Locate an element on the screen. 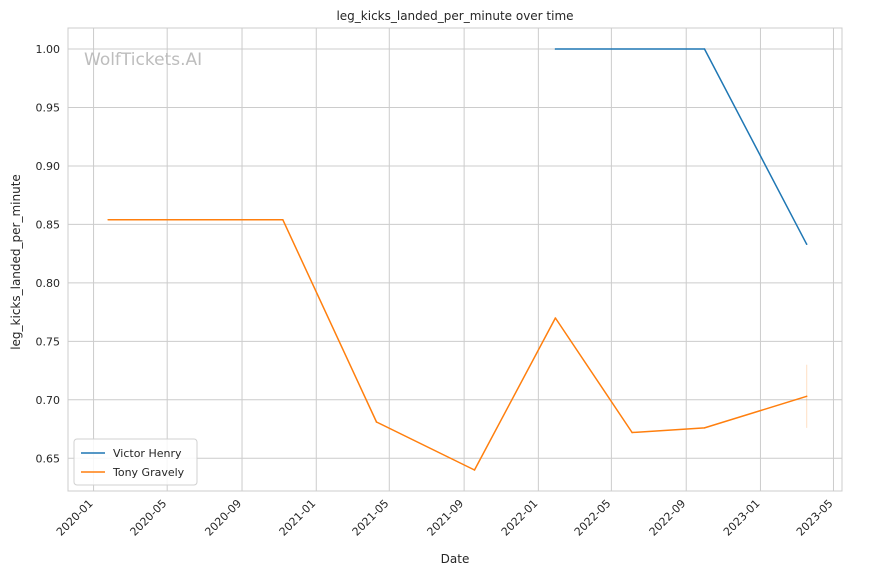  y-tick-label-0-75: 0.75 is located at coordinates (48, 341).